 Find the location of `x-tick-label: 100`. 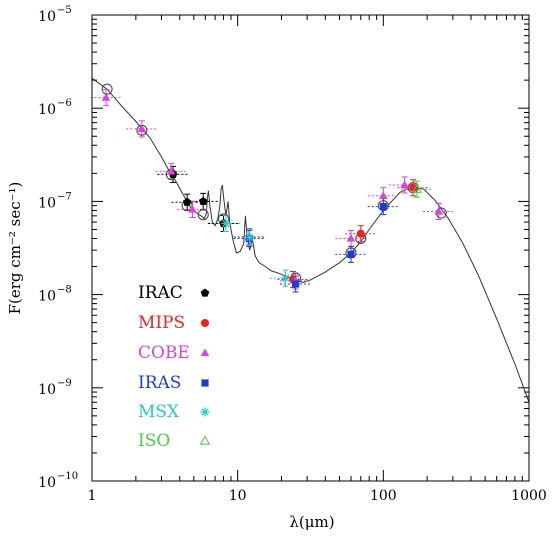

x-tick-label: 100 is located at coordinates (383, 496).